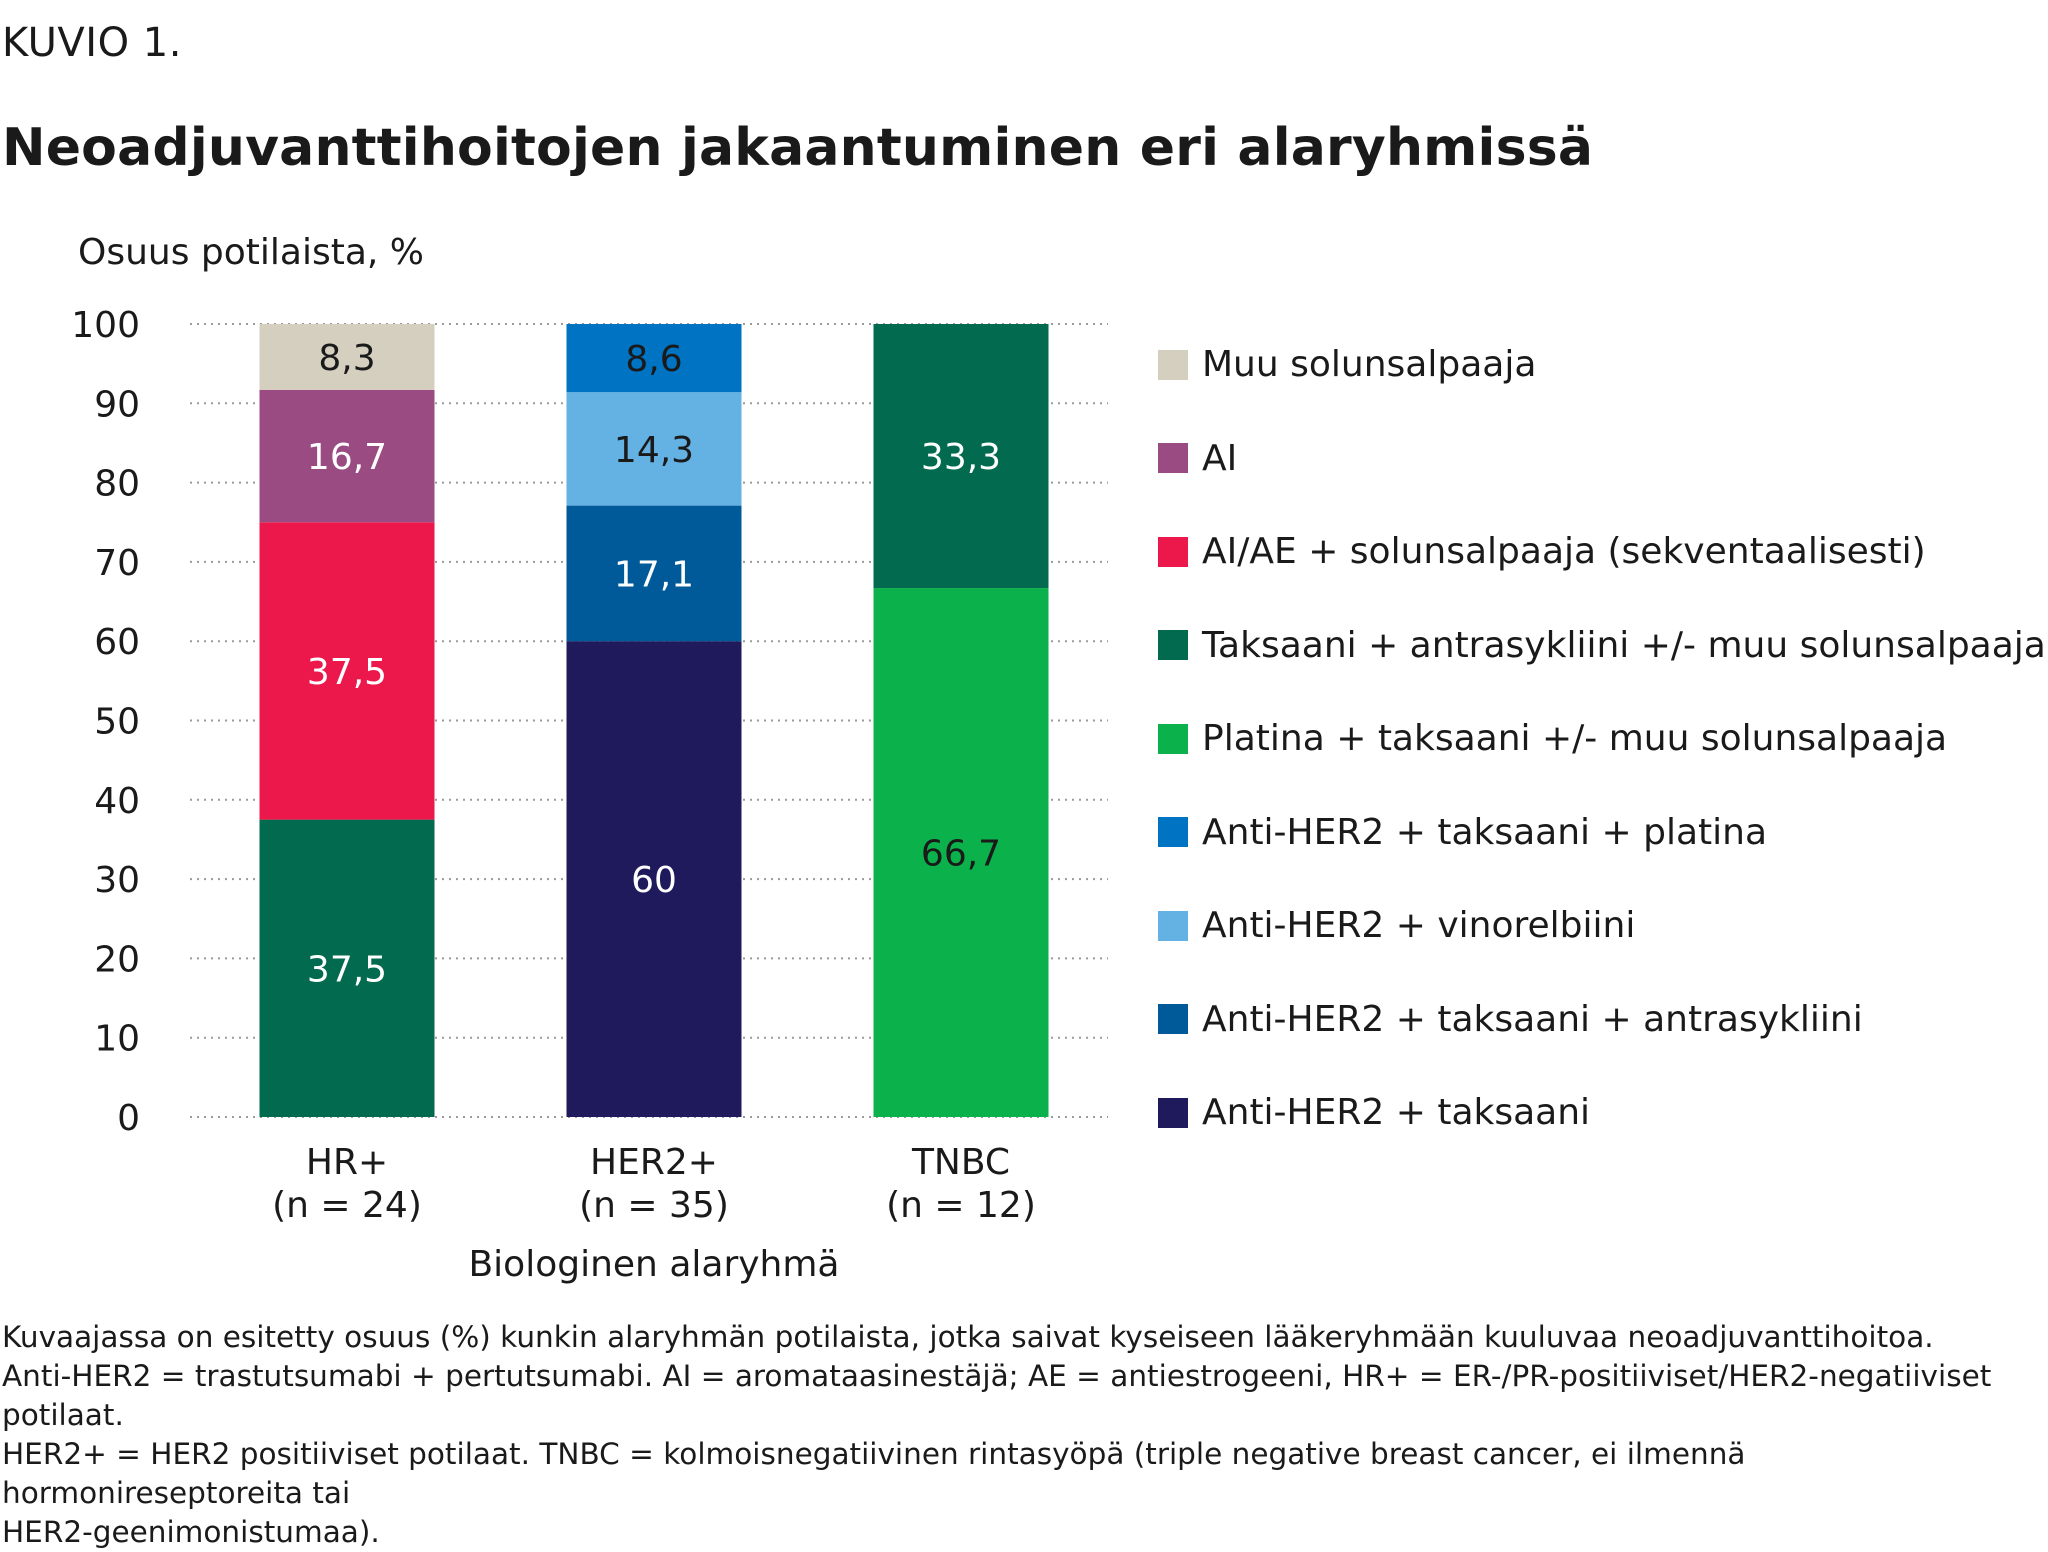 The width and height of the screenshot is (2048, 1552). What do you see at coordinates (92, 43) in the screenshot?
I see `kuvio-label: KUVIO 1.` at bounding box center [92, 43].